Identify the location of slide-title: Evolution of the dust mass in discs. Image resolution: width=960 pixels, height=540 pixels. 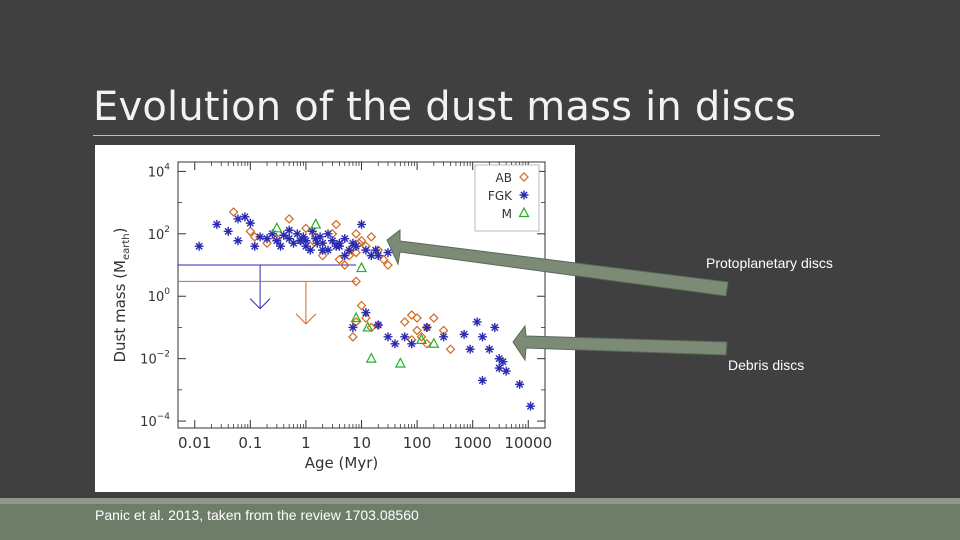
(445, 107).